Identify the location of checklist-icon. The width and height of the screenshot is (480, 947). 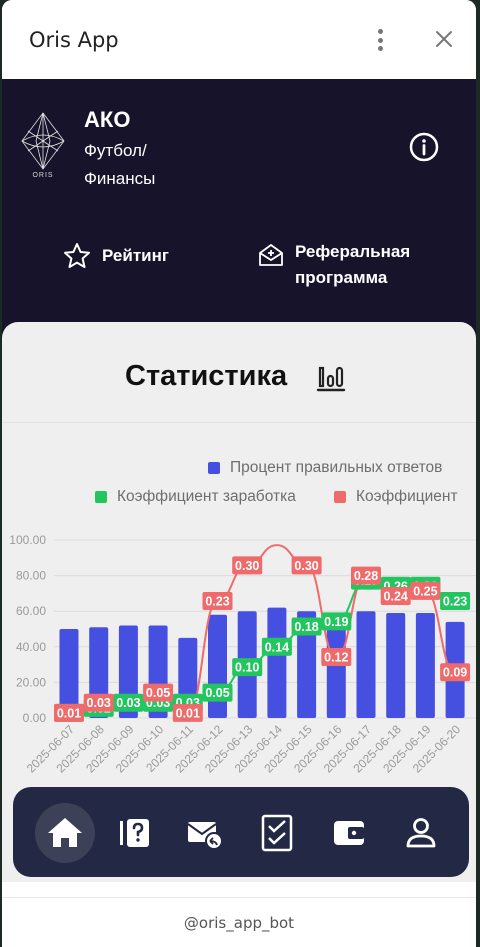
(277, 833).